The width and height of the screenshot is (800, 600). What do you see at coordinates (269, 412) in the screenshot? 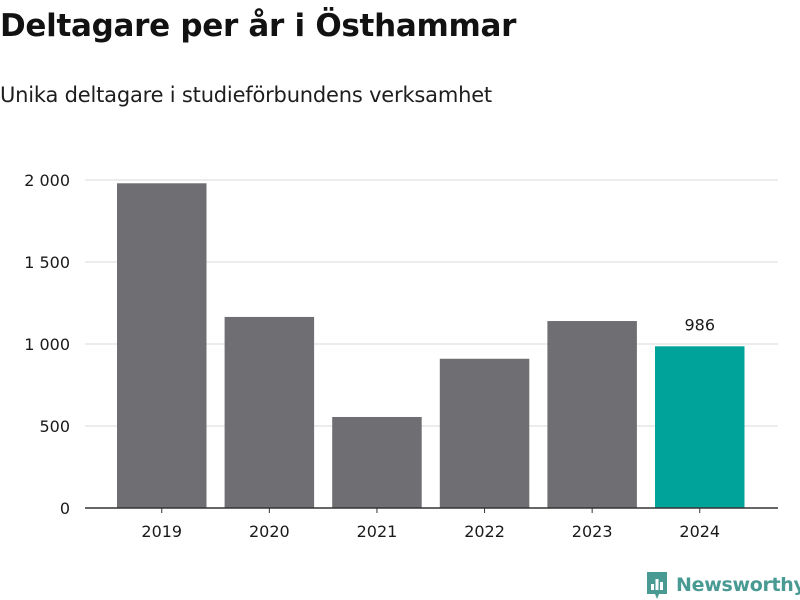
I see `bar-2020` at bounding box center [269, 412].